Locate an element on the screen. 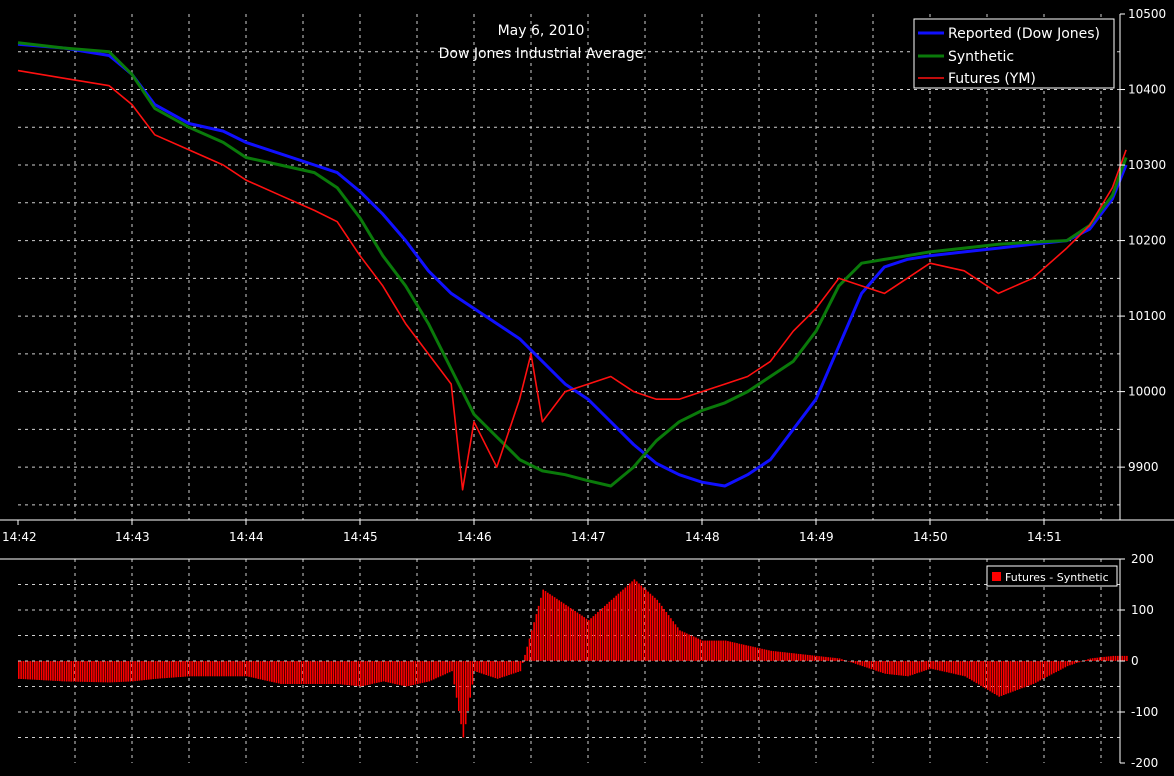 The image size is (1174, 776). x-tick-label: 14:44 is located at coordinates (246, 537).